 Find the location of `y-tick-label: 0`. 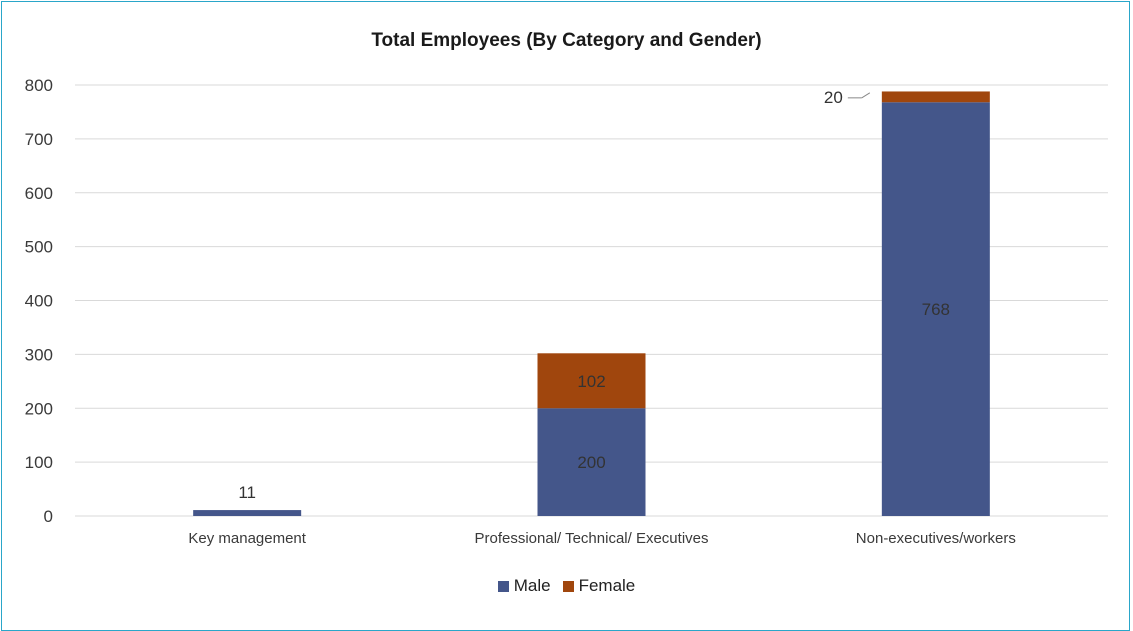

y-tick-label: 0 is located at coordinates (48, 516).